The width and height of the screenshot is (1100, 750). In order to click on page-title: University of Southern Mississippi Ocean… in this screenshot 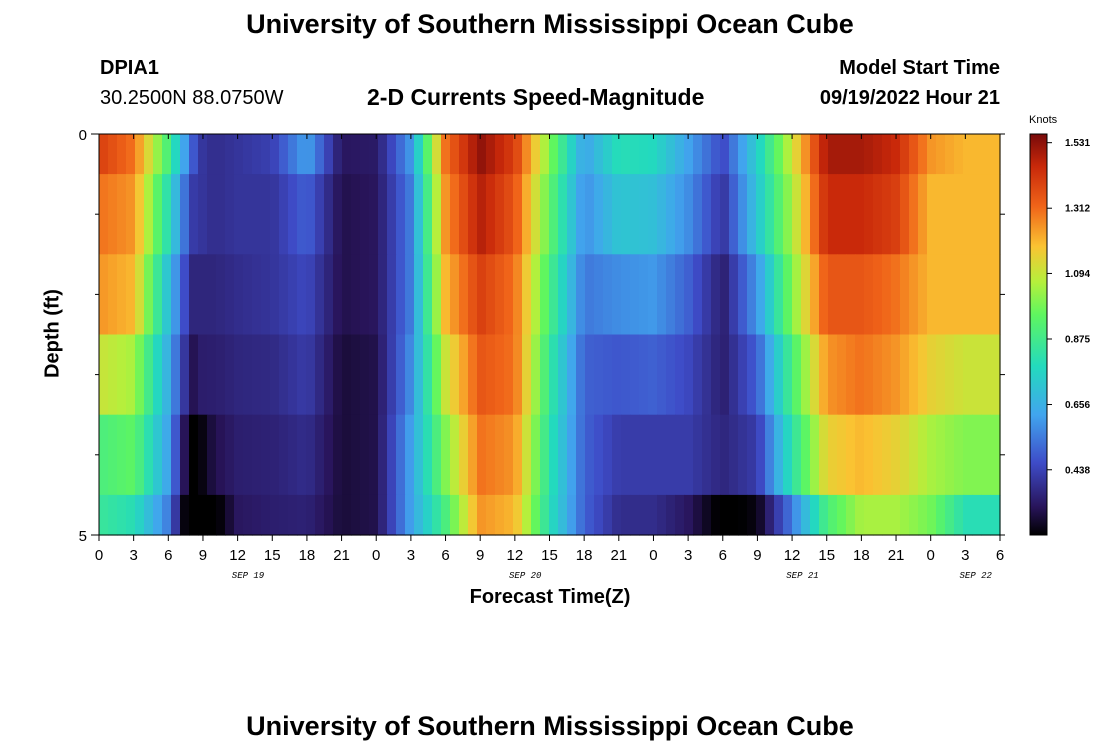, I will do `click(550, 24)`.